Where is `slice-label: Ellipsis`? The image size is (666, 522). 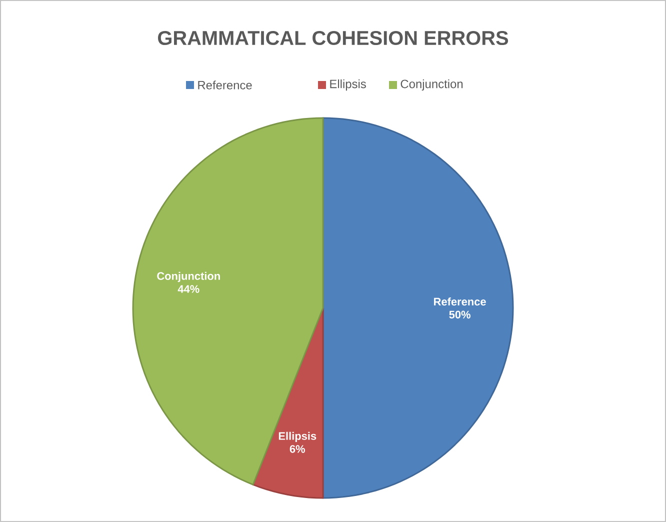
slice-label: Ellipsis is located at coordinates (297, 437).